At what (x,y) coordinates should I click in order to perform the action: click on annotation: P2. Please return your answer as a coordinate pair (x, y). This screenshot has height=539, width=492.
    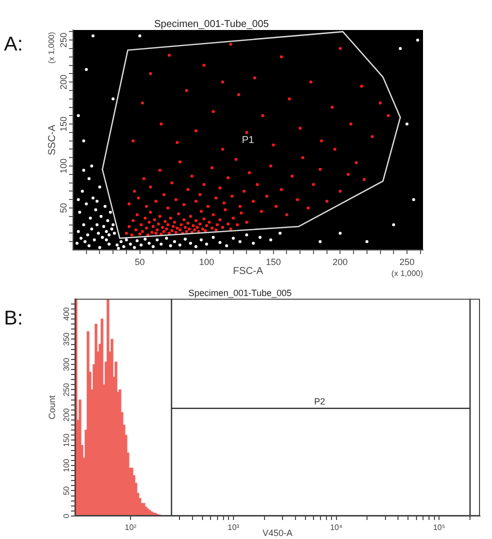
    Looking at the image, I should click on (320, 401).